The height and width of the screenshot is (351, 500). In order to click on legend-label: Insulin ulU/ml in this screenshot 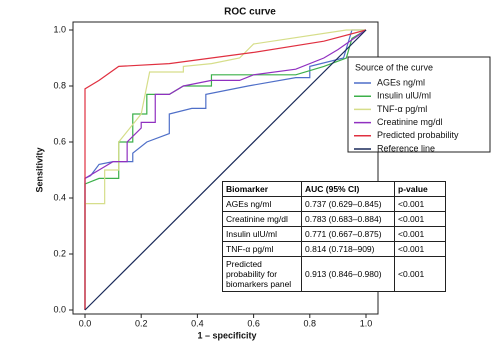, I will do `click(404, 96)`.